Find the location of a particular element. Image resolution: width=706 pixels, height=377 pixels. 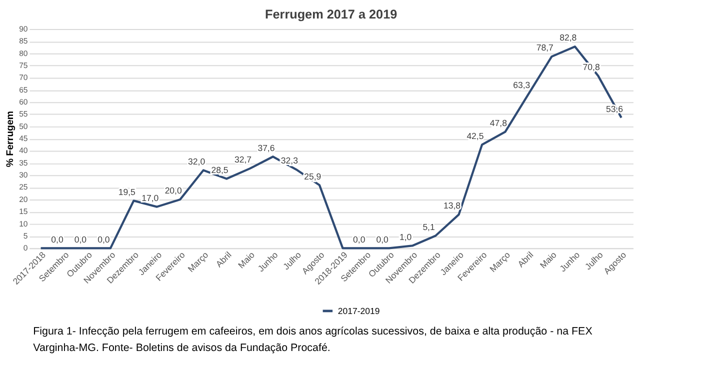

y-tick-label: 20 is located at coordinates (23, 199).